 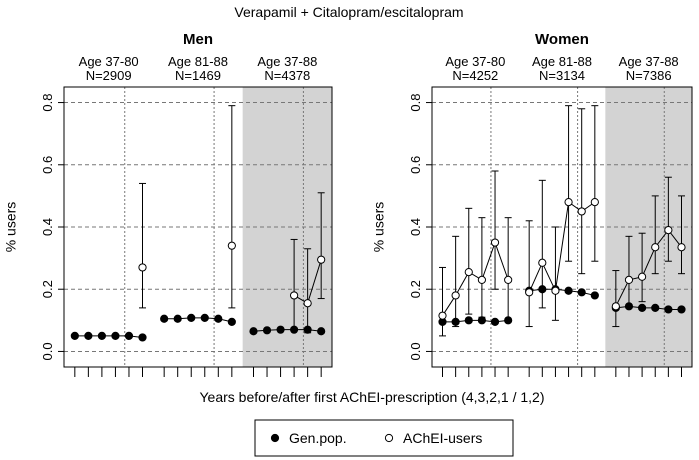 I want to click on legend-box, so click(x=384, y=438).